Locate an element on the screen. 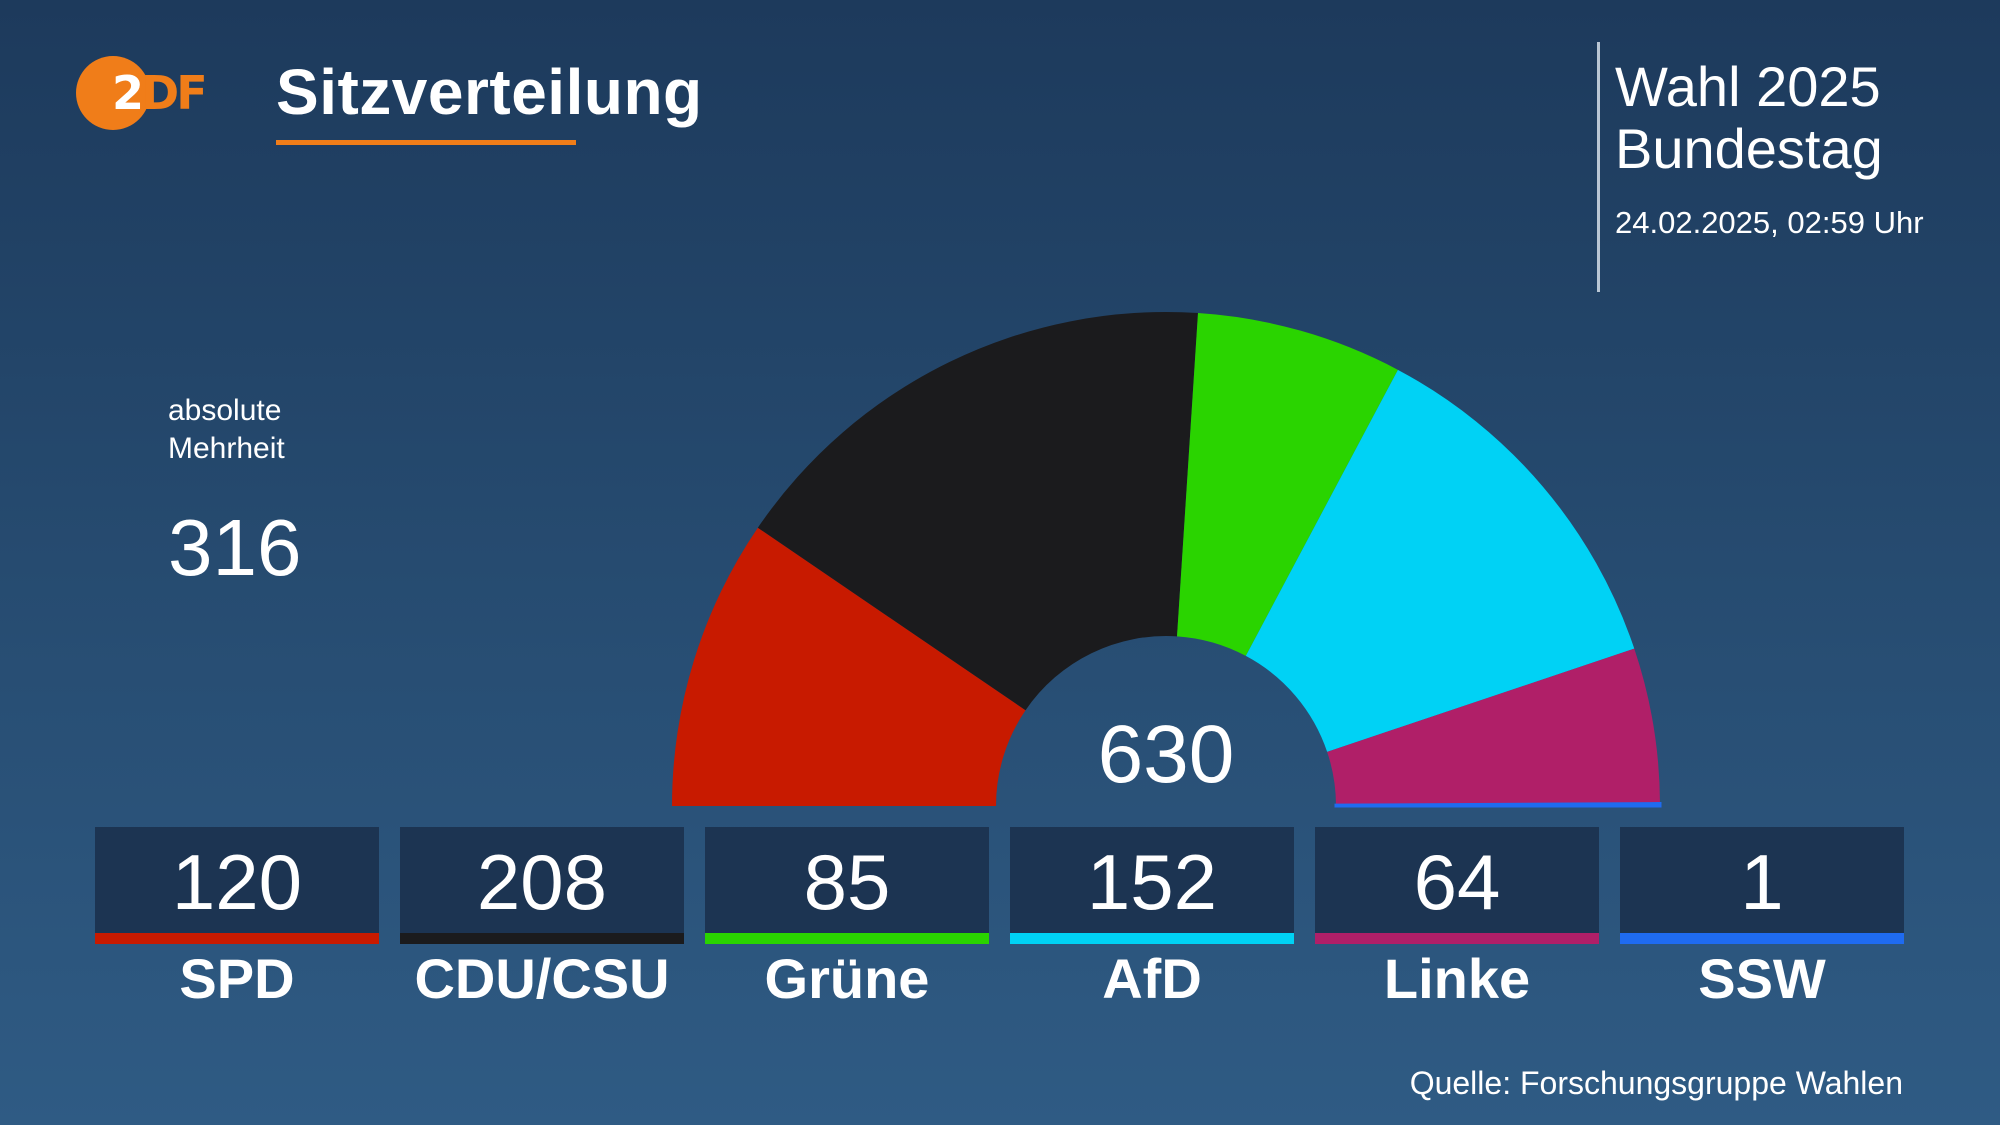 The height and width of the screenshot is (1125, 2000). party-seat-count: 64 is located at coordinates (1457, 882).